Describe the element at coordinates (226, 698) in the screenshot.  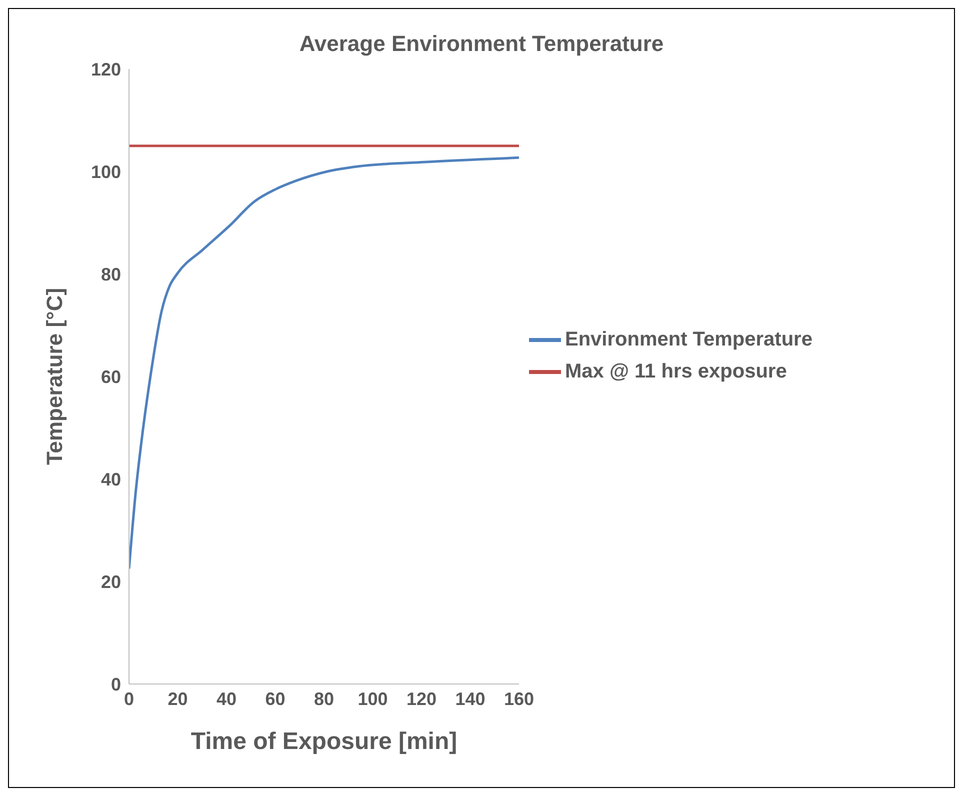
I see `x-tick-label: 40` at that location.